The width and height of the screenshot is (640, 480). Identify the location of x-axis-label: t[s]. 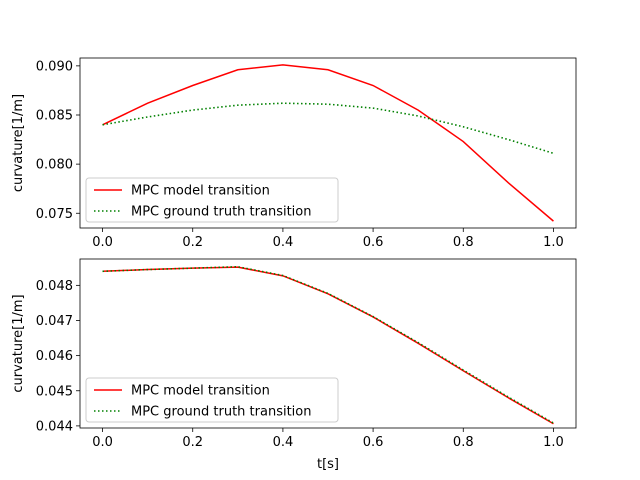
(328, 464).